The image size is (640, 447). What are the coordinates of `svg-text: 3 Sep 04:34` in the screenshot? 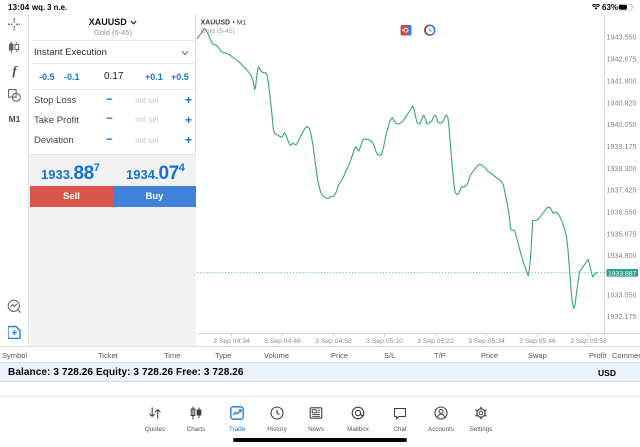 It's located at (231, 341).